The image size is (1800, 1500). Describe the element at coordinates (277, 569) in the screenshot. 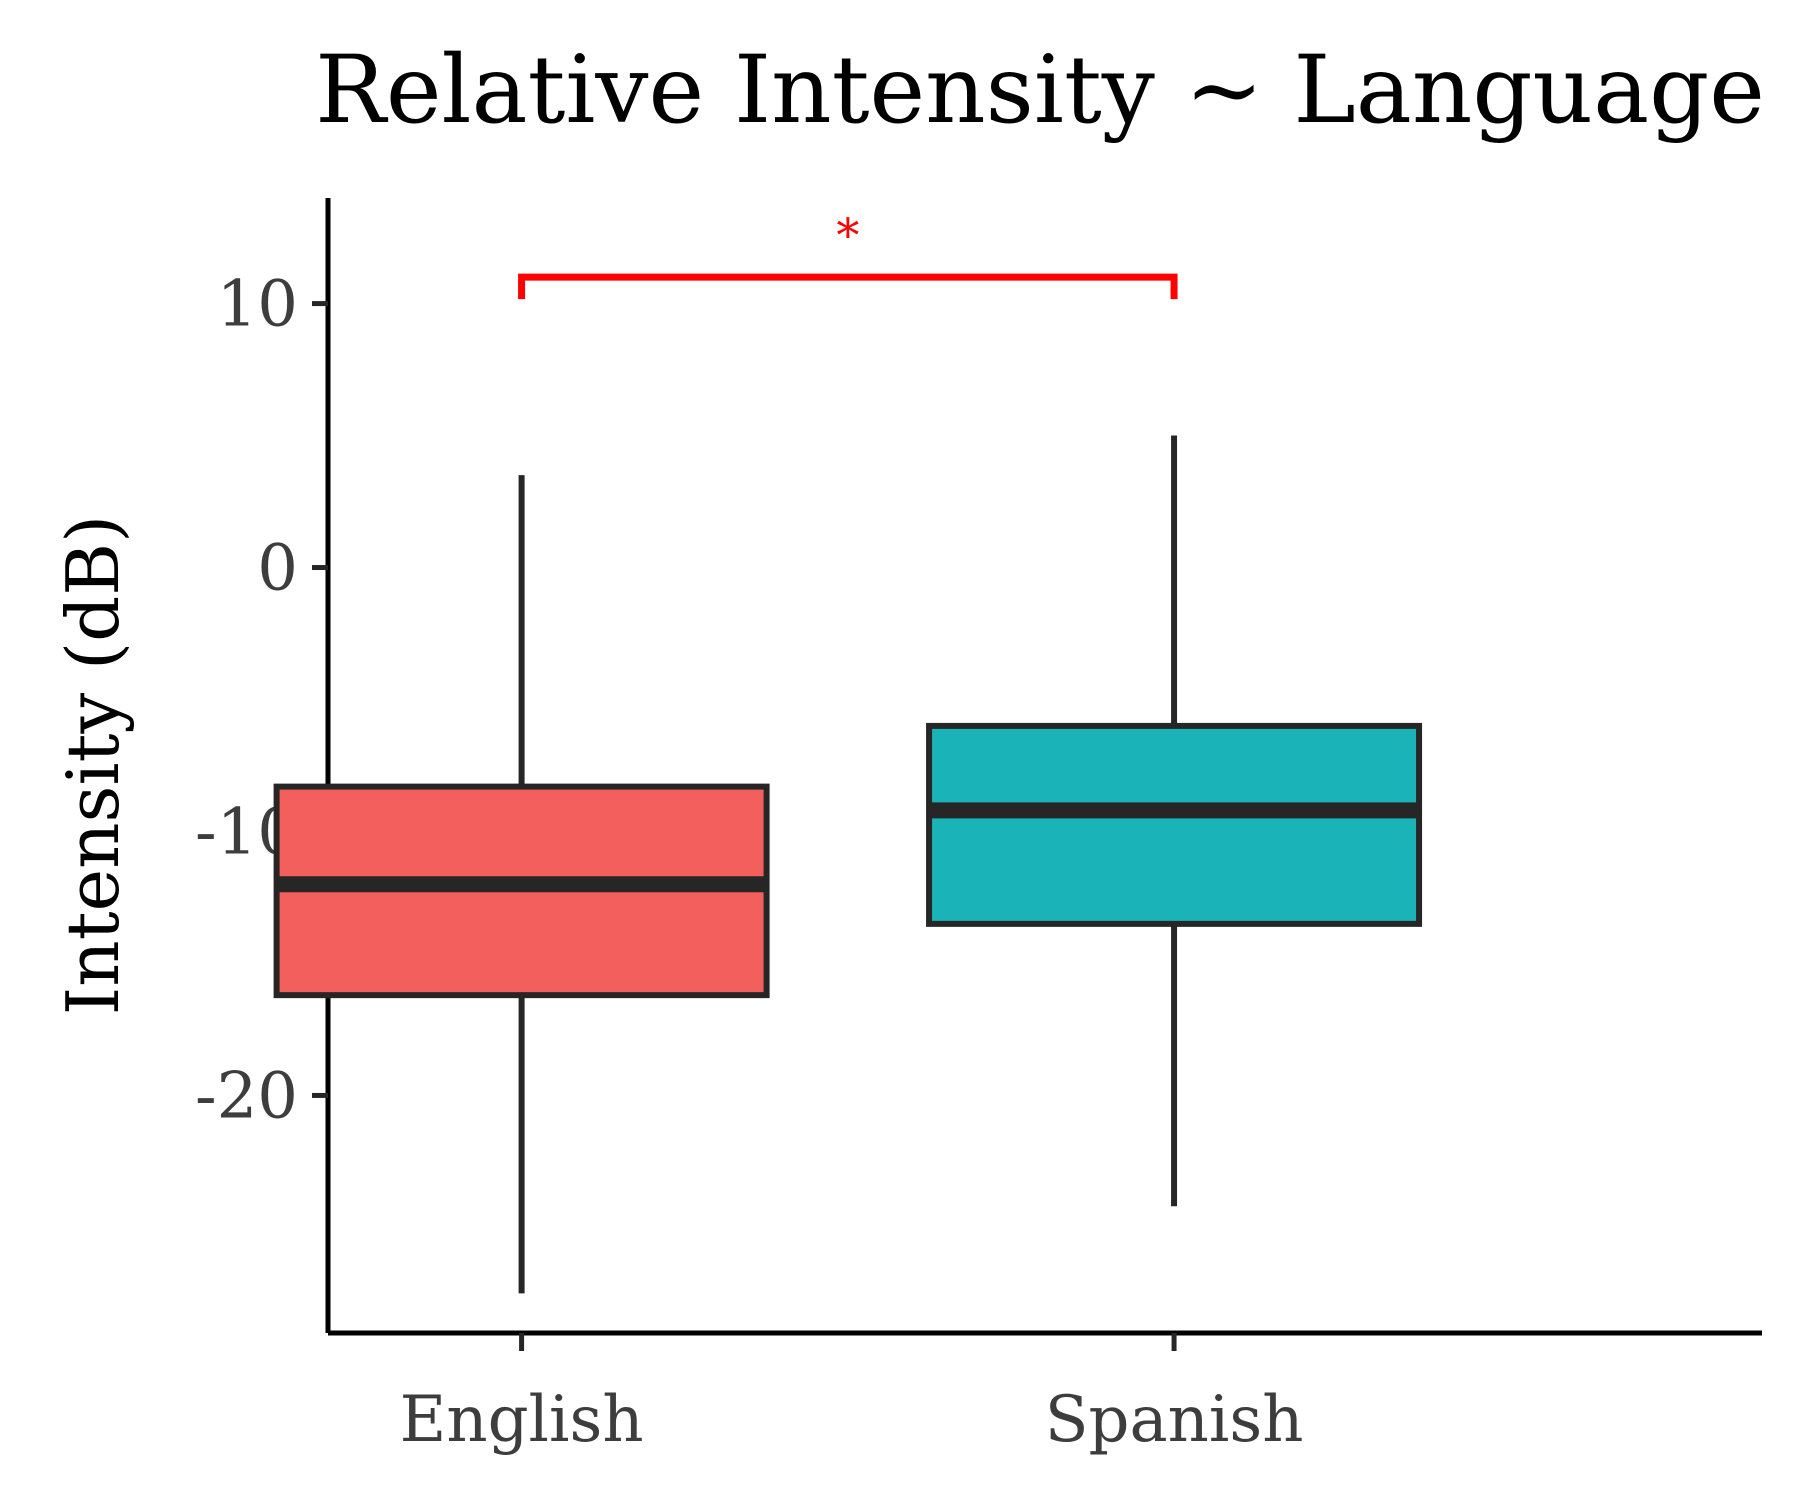

I see `y-tick-label: 0` at that location.